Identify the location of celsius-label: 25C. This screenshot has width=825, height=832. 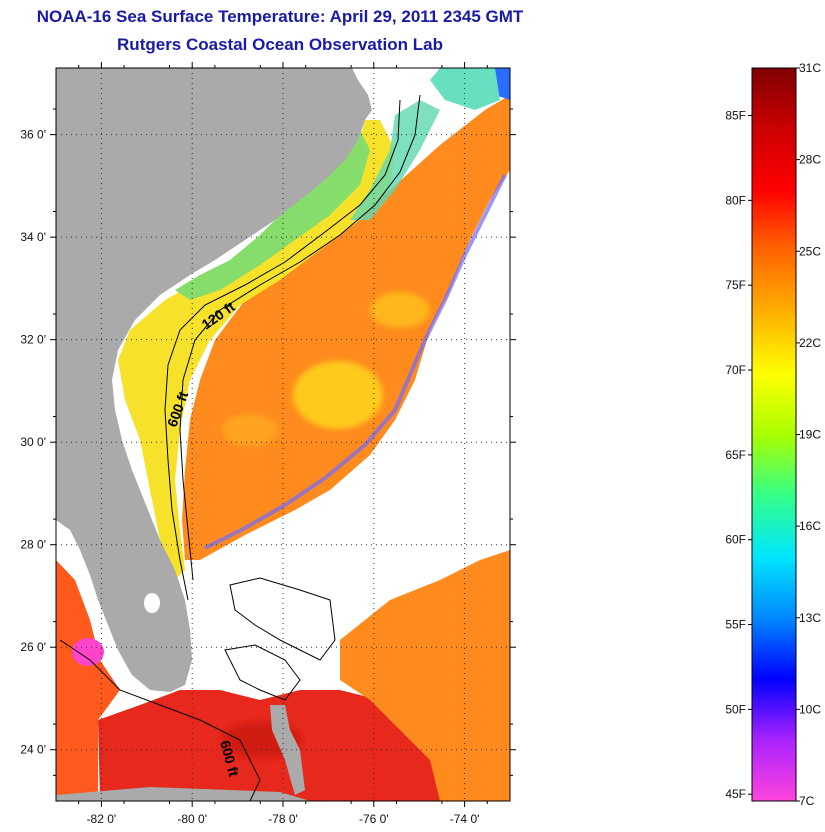
(810, 251).